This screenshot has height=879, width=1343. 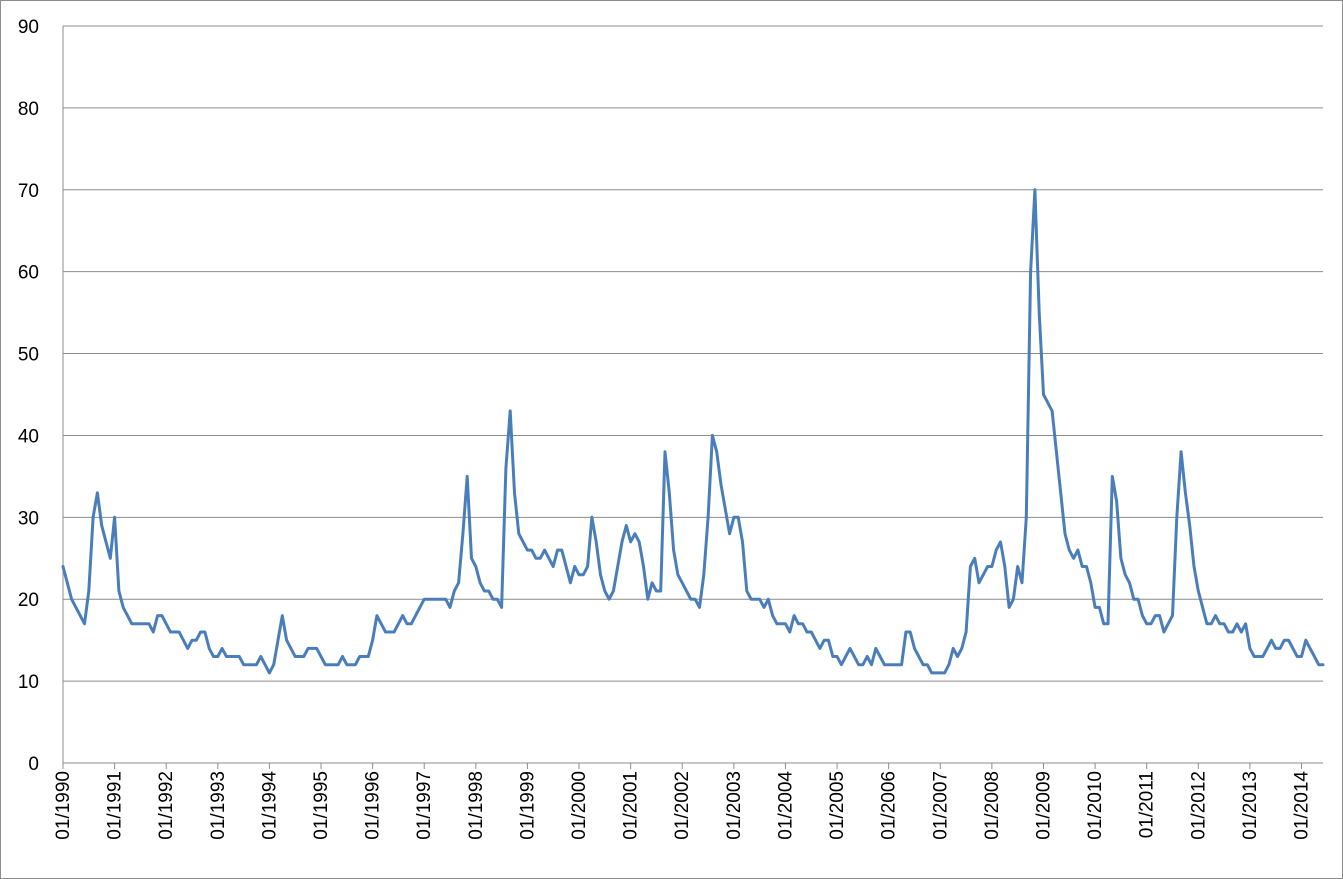 I want to click on x-tick-label: 01/1993, so click(x=218, y=805).